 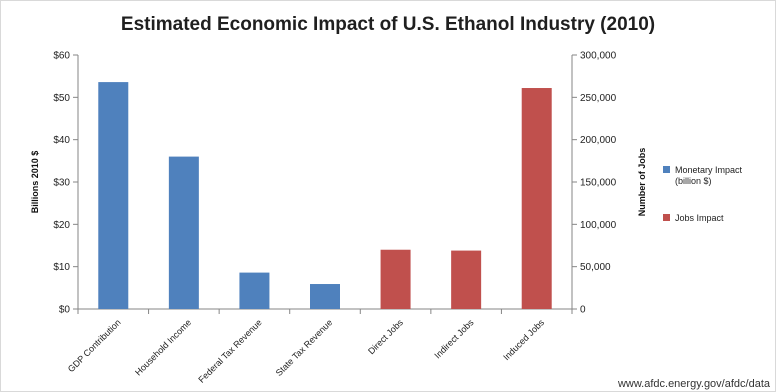 What do you see at coordinates (583, 310) in the screenshot?
I see `right-axis-tick-label: 0` at bounding box center [583, 310].